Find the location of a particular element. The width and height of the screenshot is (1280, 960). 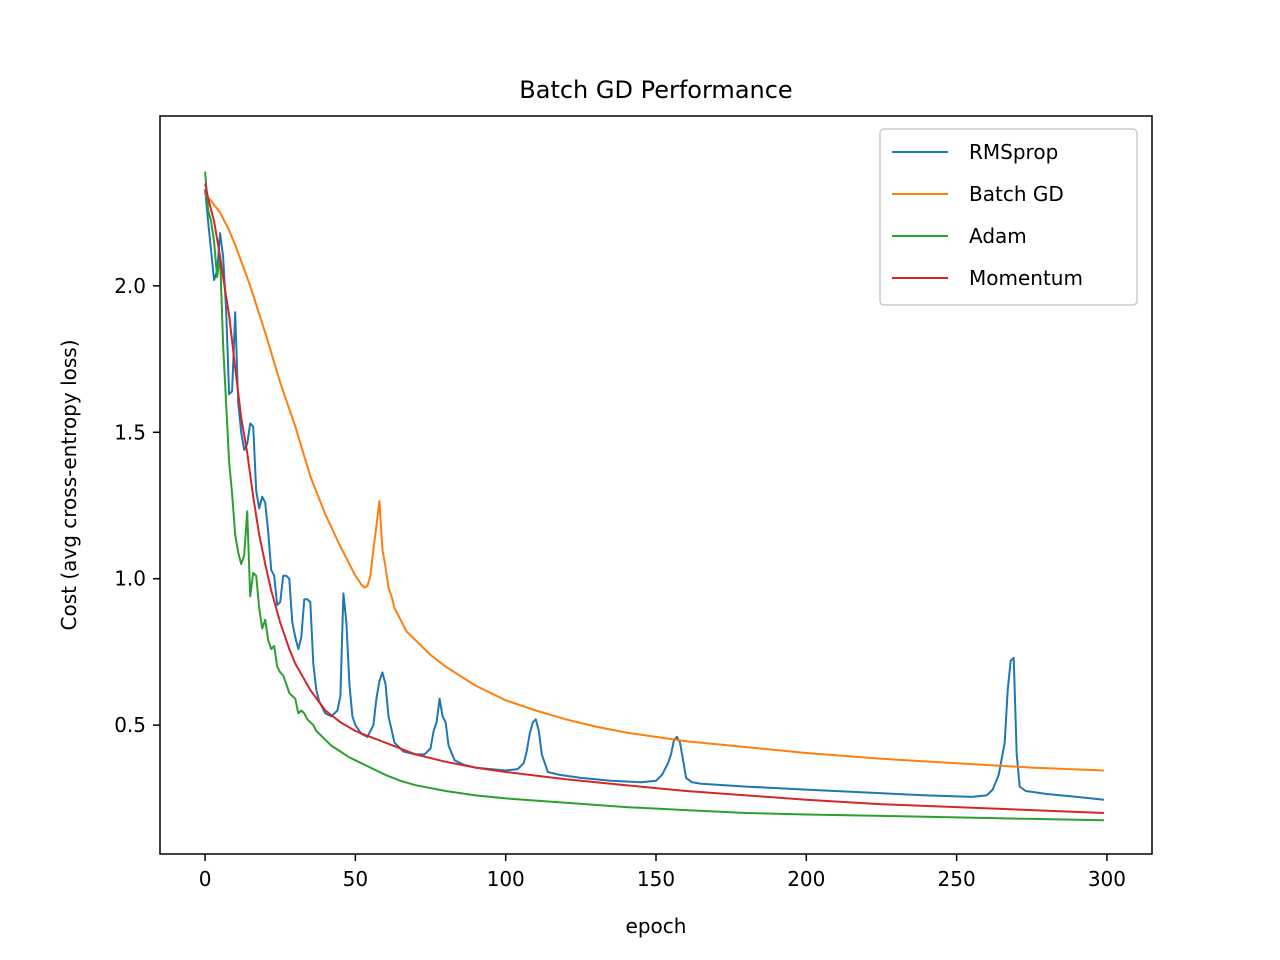

legend-label-adam: Adam is located at coordinates (998, 236).